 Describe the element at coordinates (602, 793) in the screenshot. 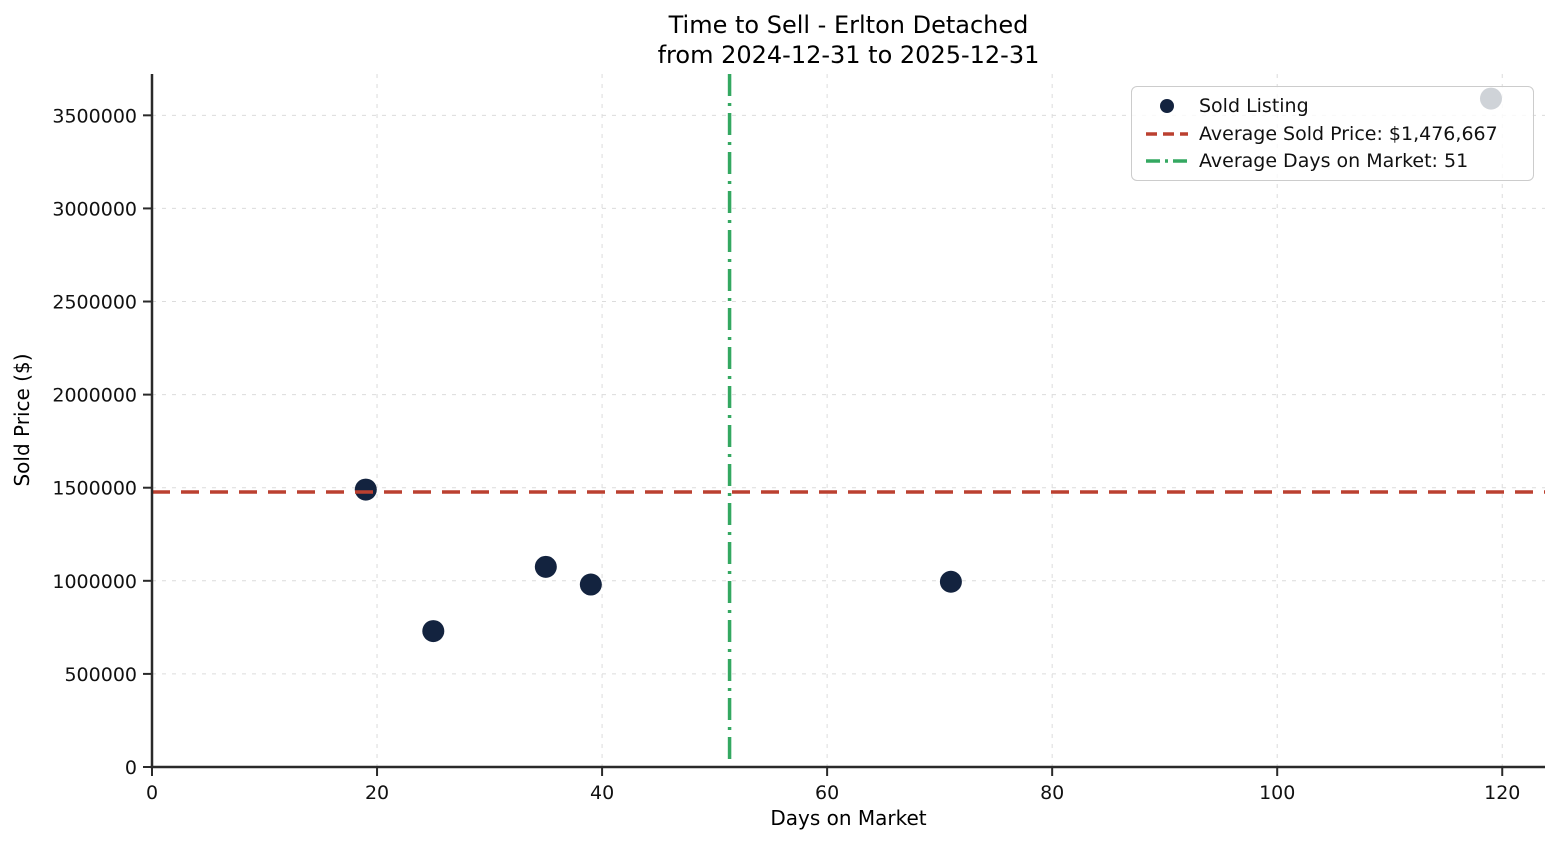

I see `x-tick-label: 40` at that location.